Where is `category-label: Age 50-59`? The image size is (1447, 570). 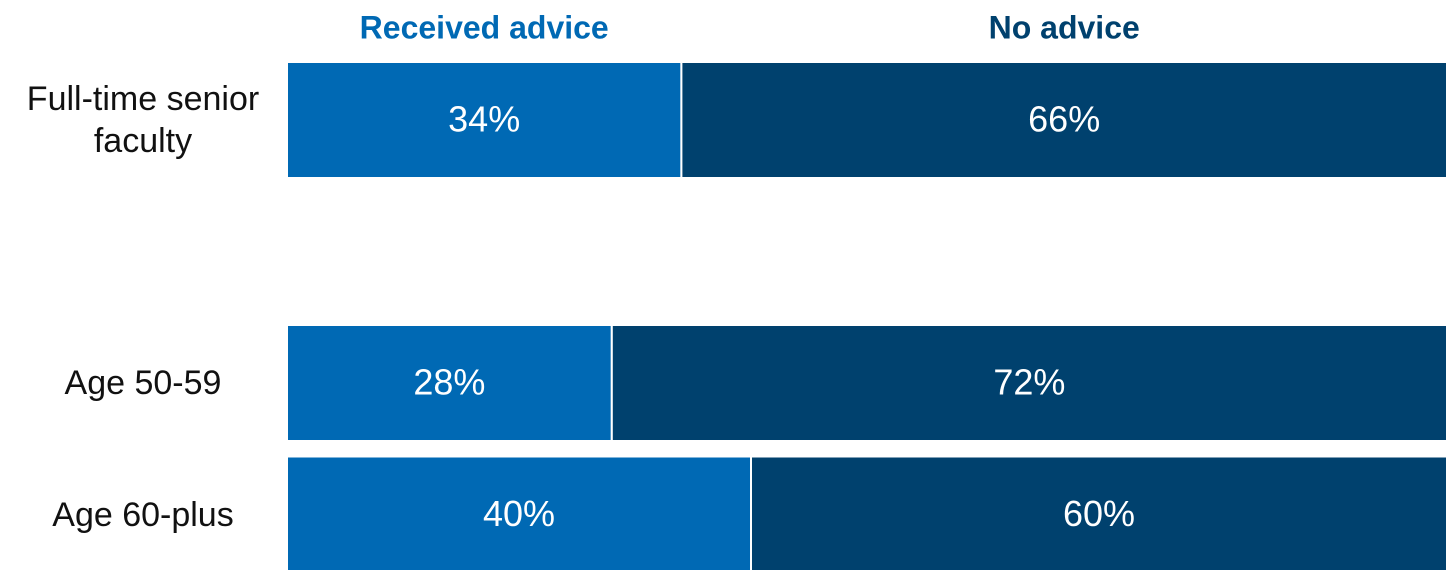
category-label: Age 50-59 is located at coordinates (143, 383).